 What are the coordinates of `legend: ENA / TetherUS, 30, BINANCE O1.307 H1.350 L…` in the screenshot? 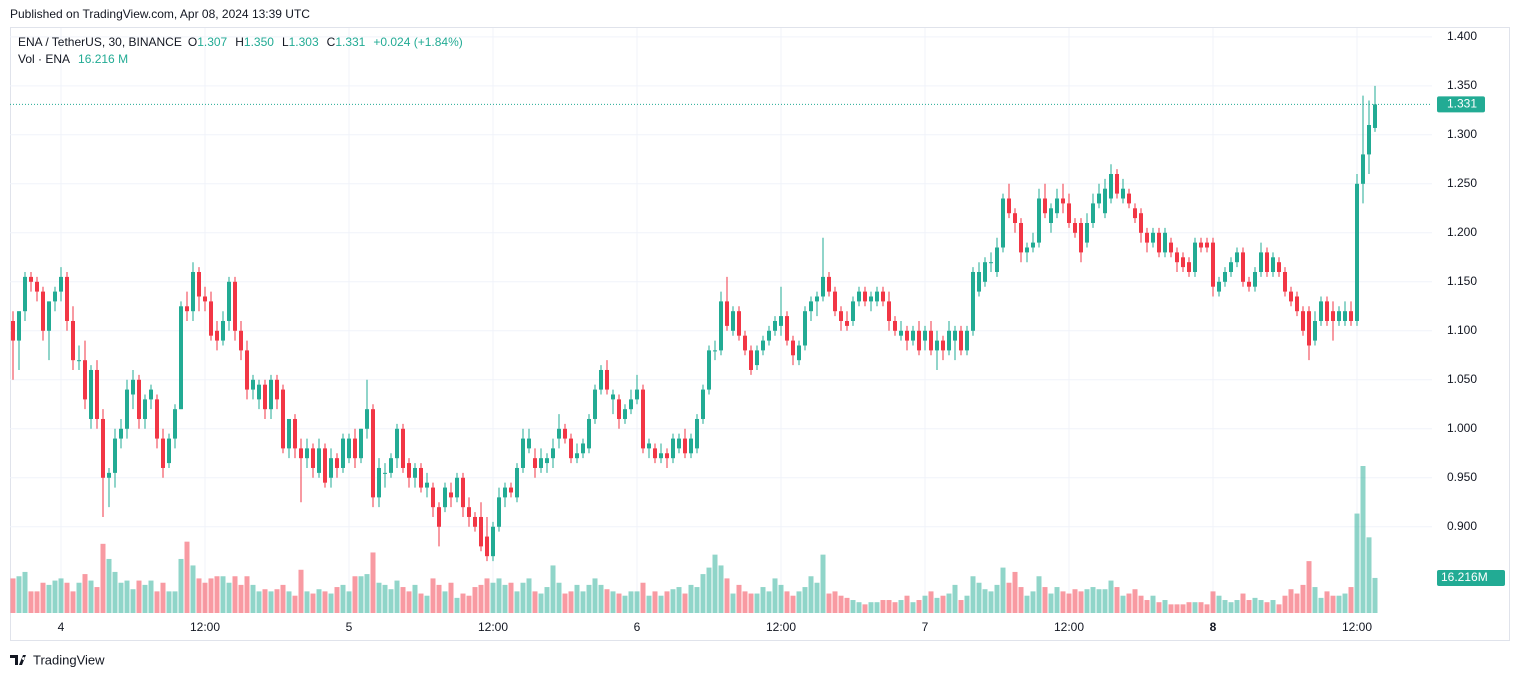 It's located at (240, 42).